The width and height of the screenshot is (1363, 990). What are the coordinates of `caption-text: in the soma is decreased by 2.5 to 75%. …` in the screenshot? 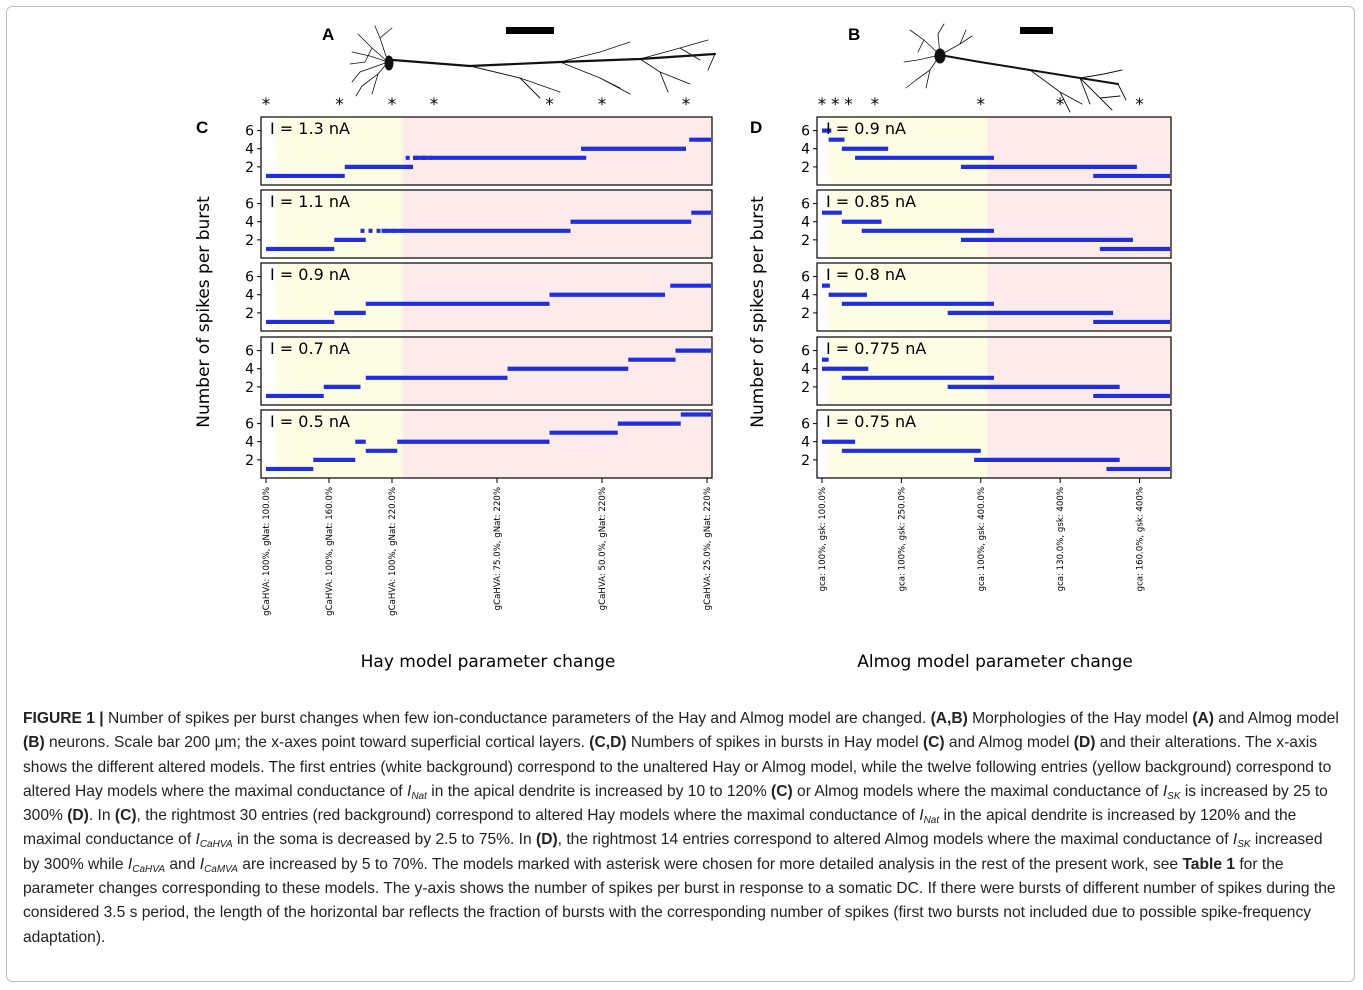 It's located at (384, 840).